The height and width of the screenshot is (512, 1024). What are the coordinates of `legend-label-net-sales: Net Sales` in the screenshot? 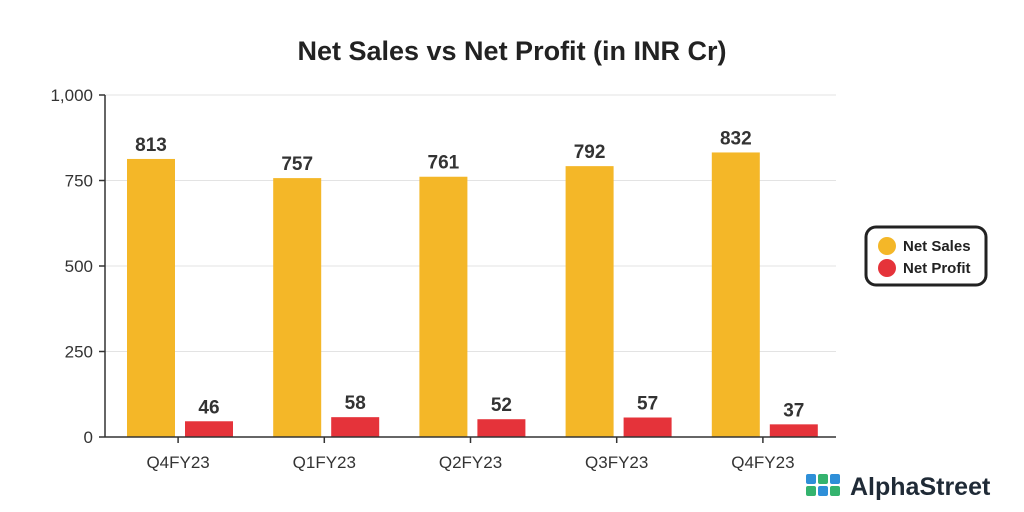 It's located at (937, 246).